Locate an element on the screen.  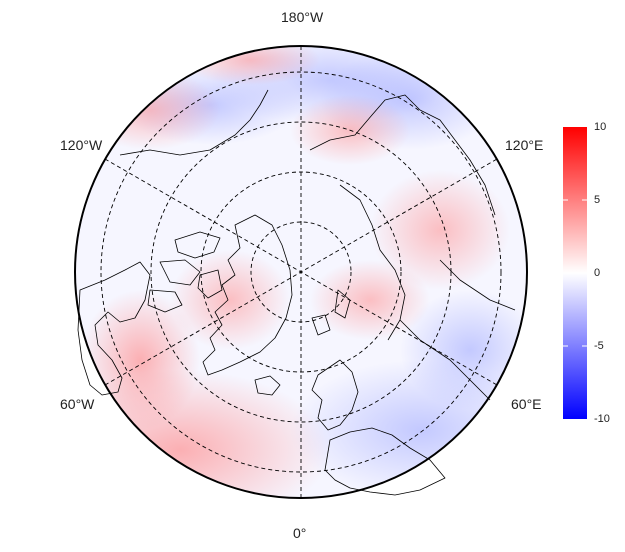
lon-label-60w: 60°W is located at coordinates (77, 404).